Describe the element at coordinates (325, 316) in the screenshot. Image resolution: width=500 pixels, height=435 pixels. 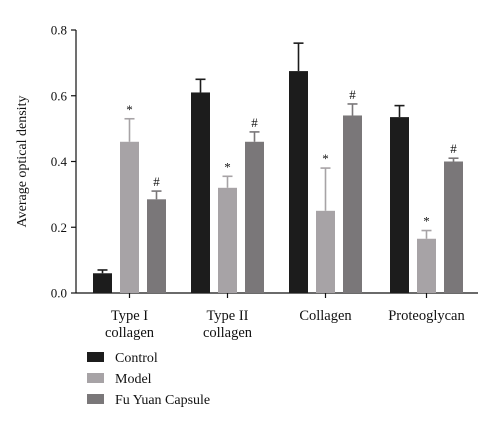
I see `x-tick-label: Collagen` at that location.